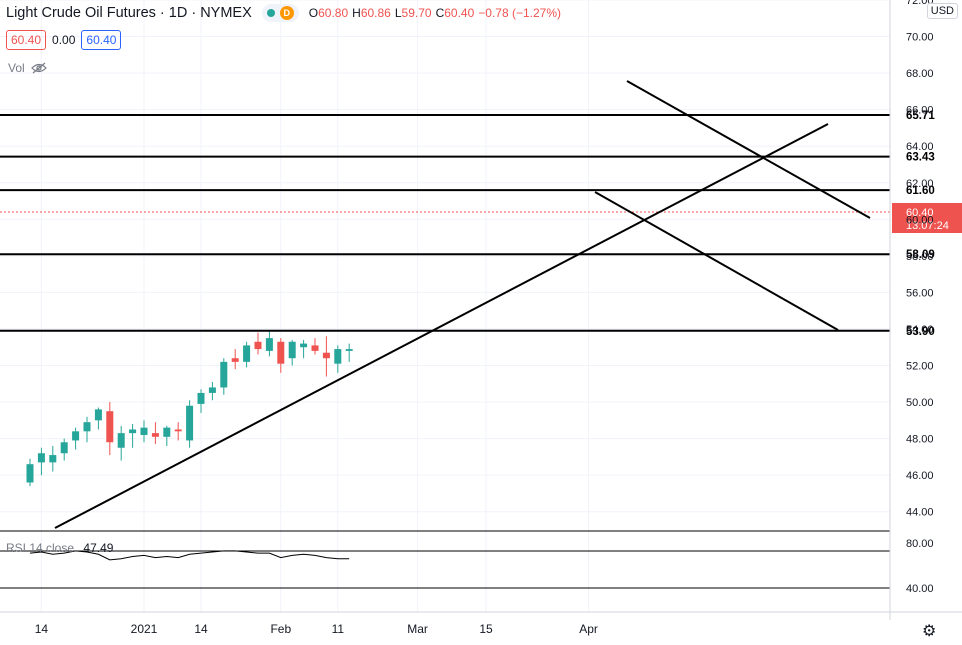 This screenshot has width=962, height=645. What do you see at coordinates (459, 13) in the screenshot?
I see `ohlc-value: 60.40` at bounding box center [459, 13].